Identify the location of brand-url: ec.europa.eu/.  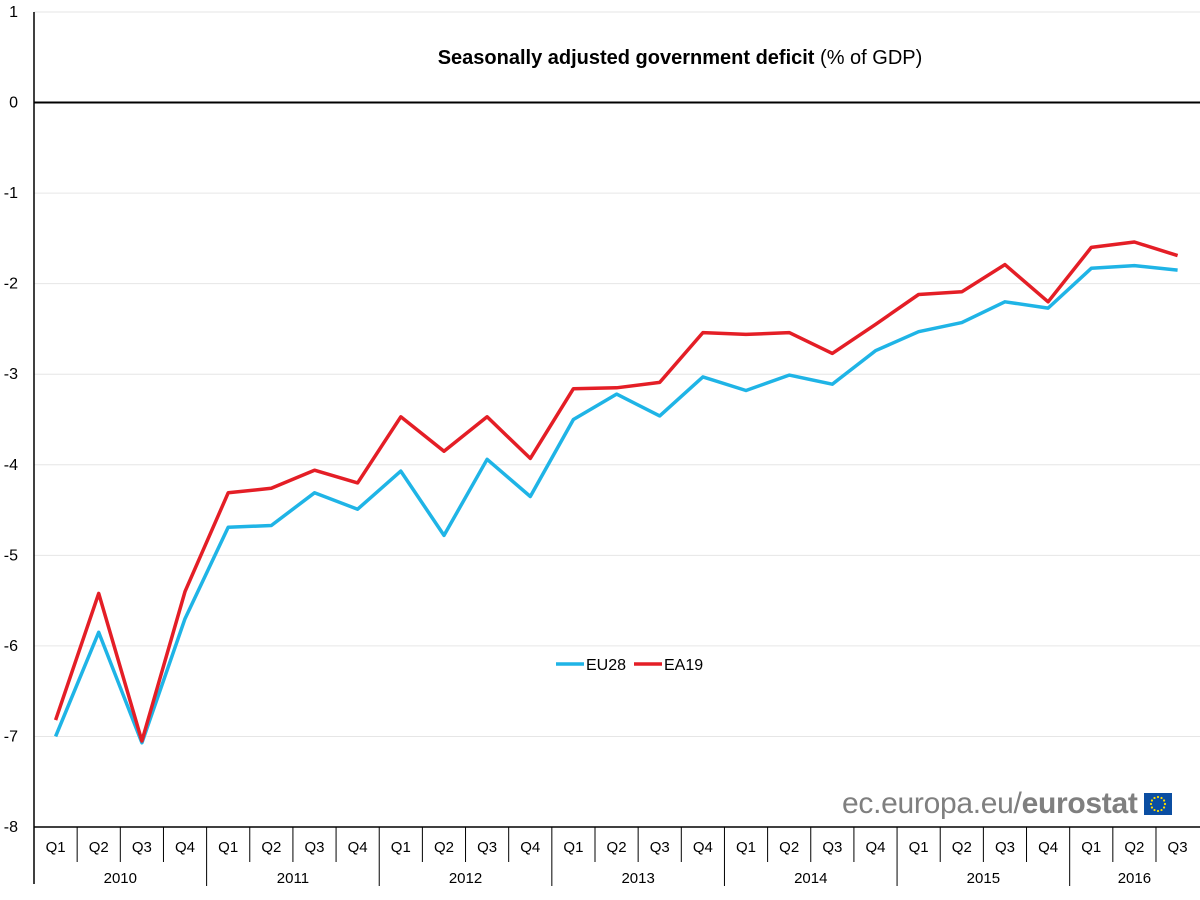
(932, 803).